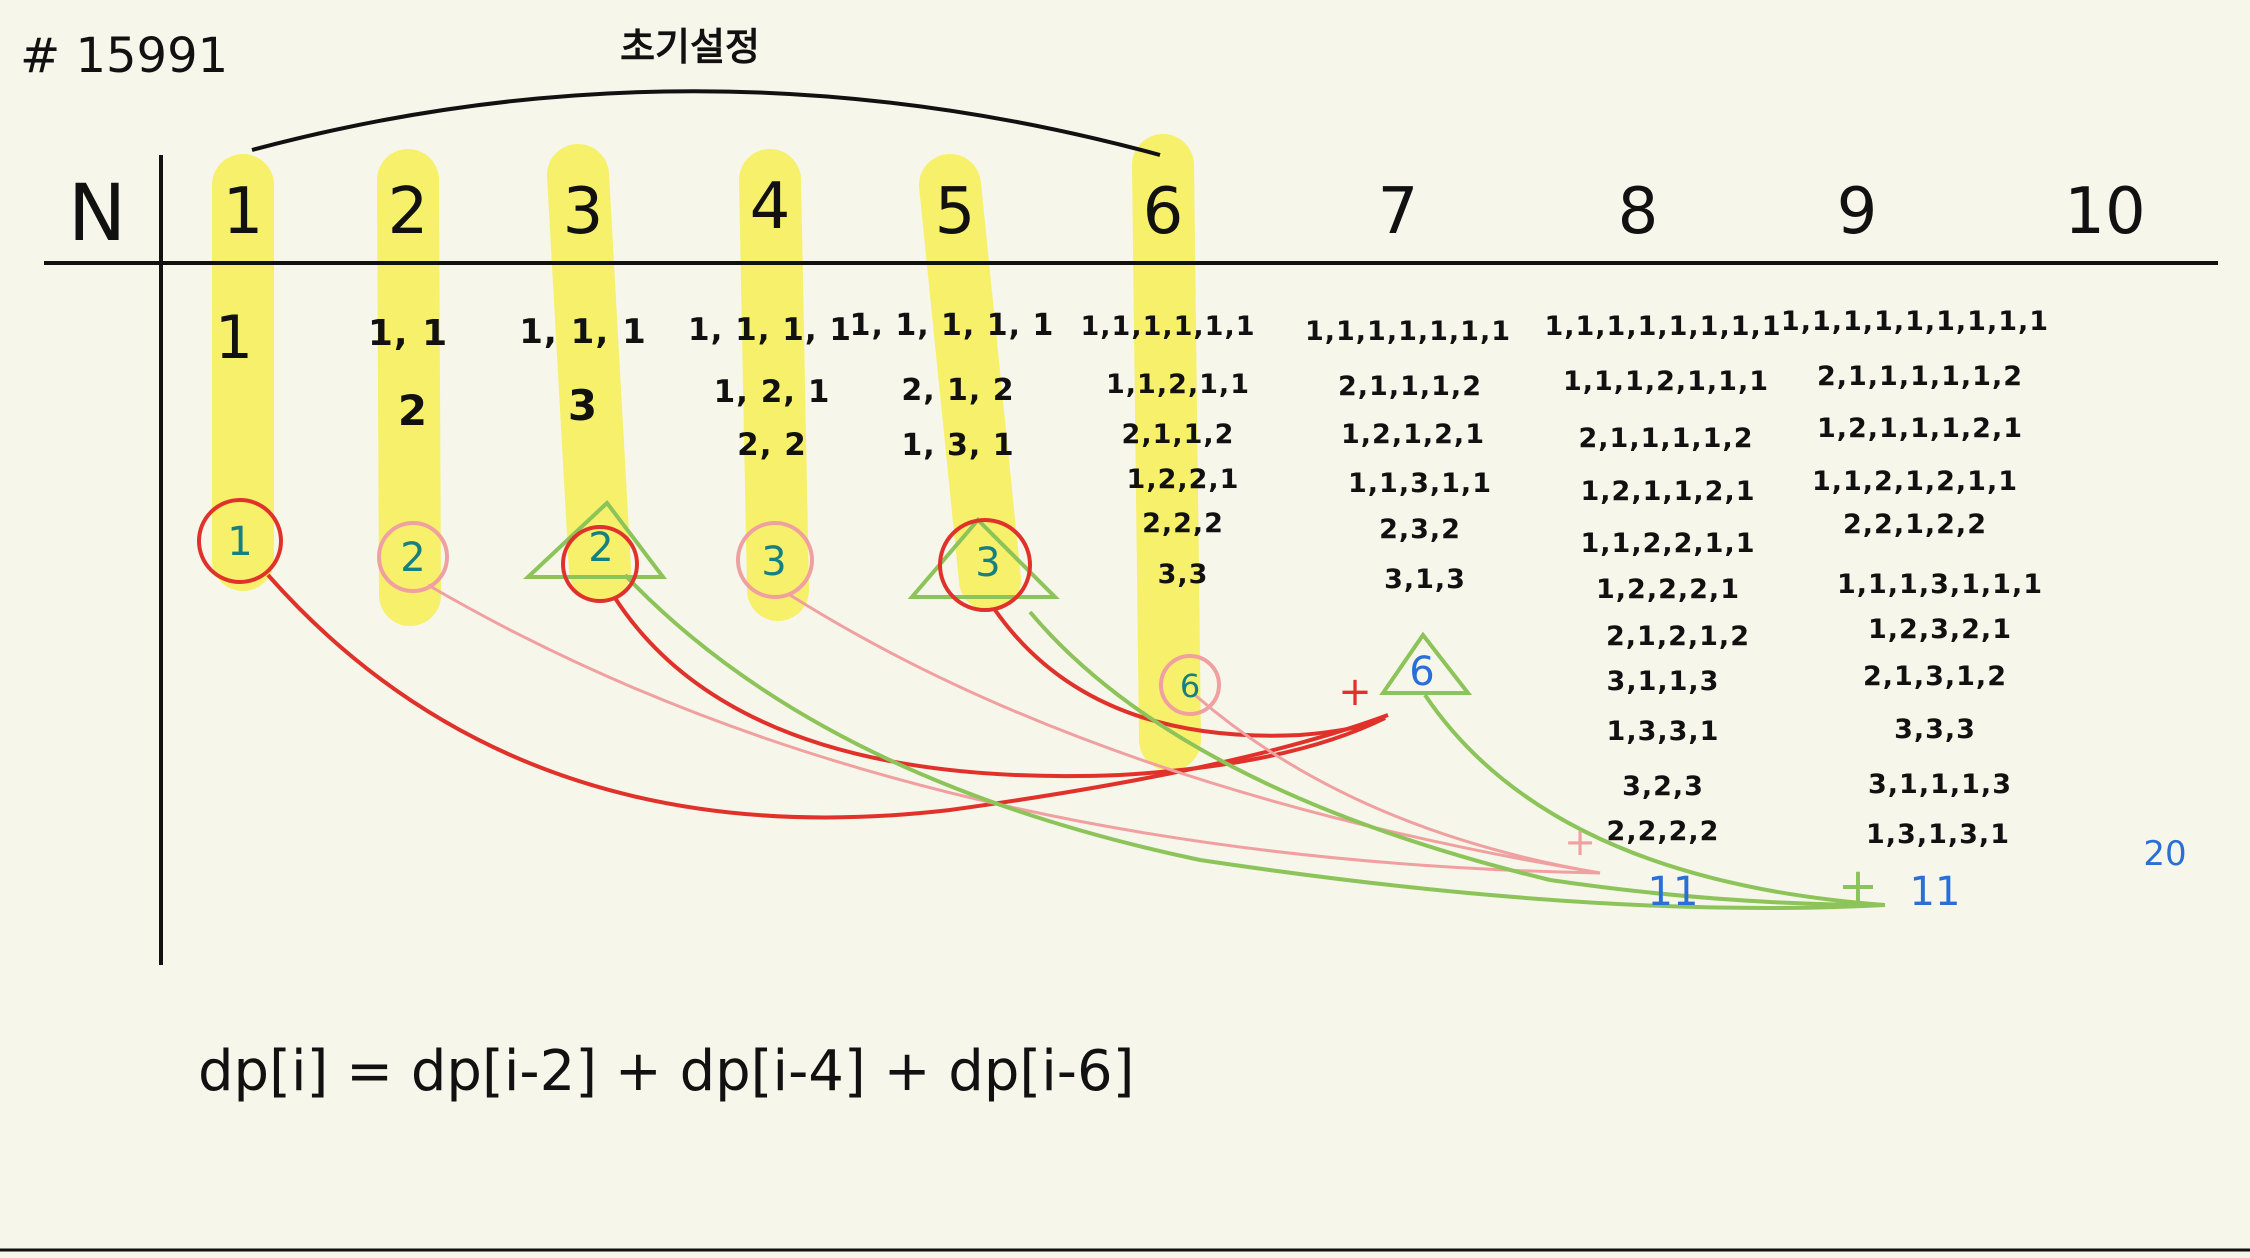  I want to click on column-number: 8, so click(1638, 212).